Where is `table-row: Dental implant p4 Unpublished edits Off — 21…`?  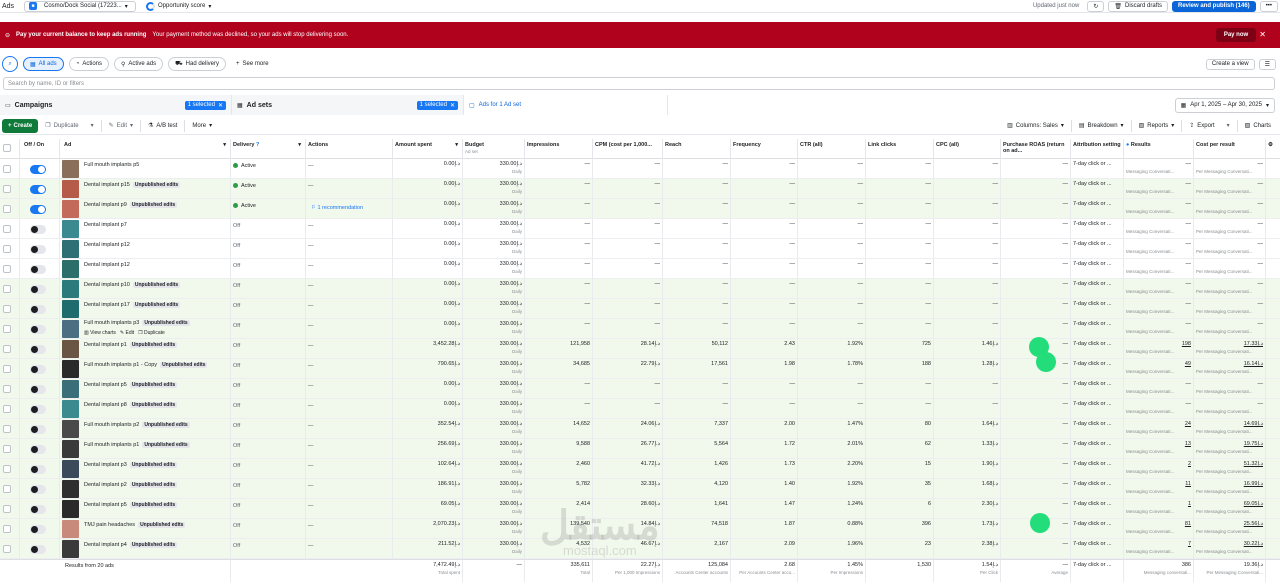
table-row: Dental implant p4 Unpublished edits Off — 21… is located at coordinates (640, 549).